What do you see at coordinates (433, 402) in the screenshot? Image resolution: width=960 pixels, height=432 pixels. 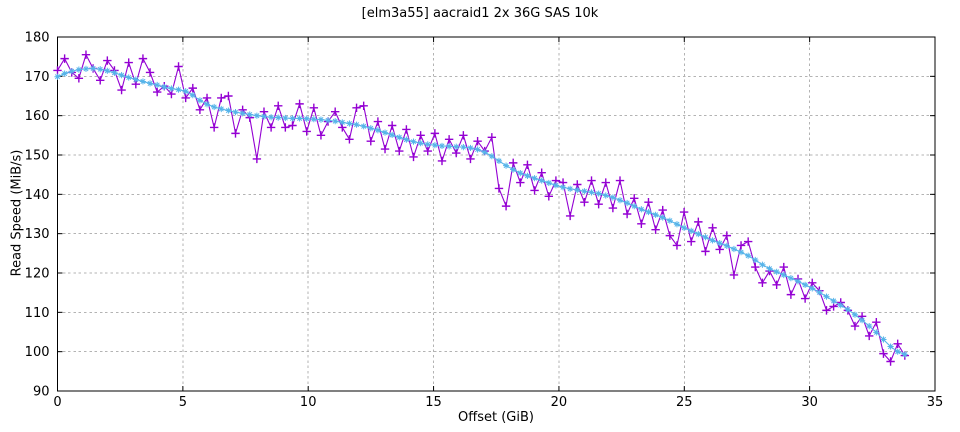 I see `x-tick-label: 15` at bounding box center [433, 402].